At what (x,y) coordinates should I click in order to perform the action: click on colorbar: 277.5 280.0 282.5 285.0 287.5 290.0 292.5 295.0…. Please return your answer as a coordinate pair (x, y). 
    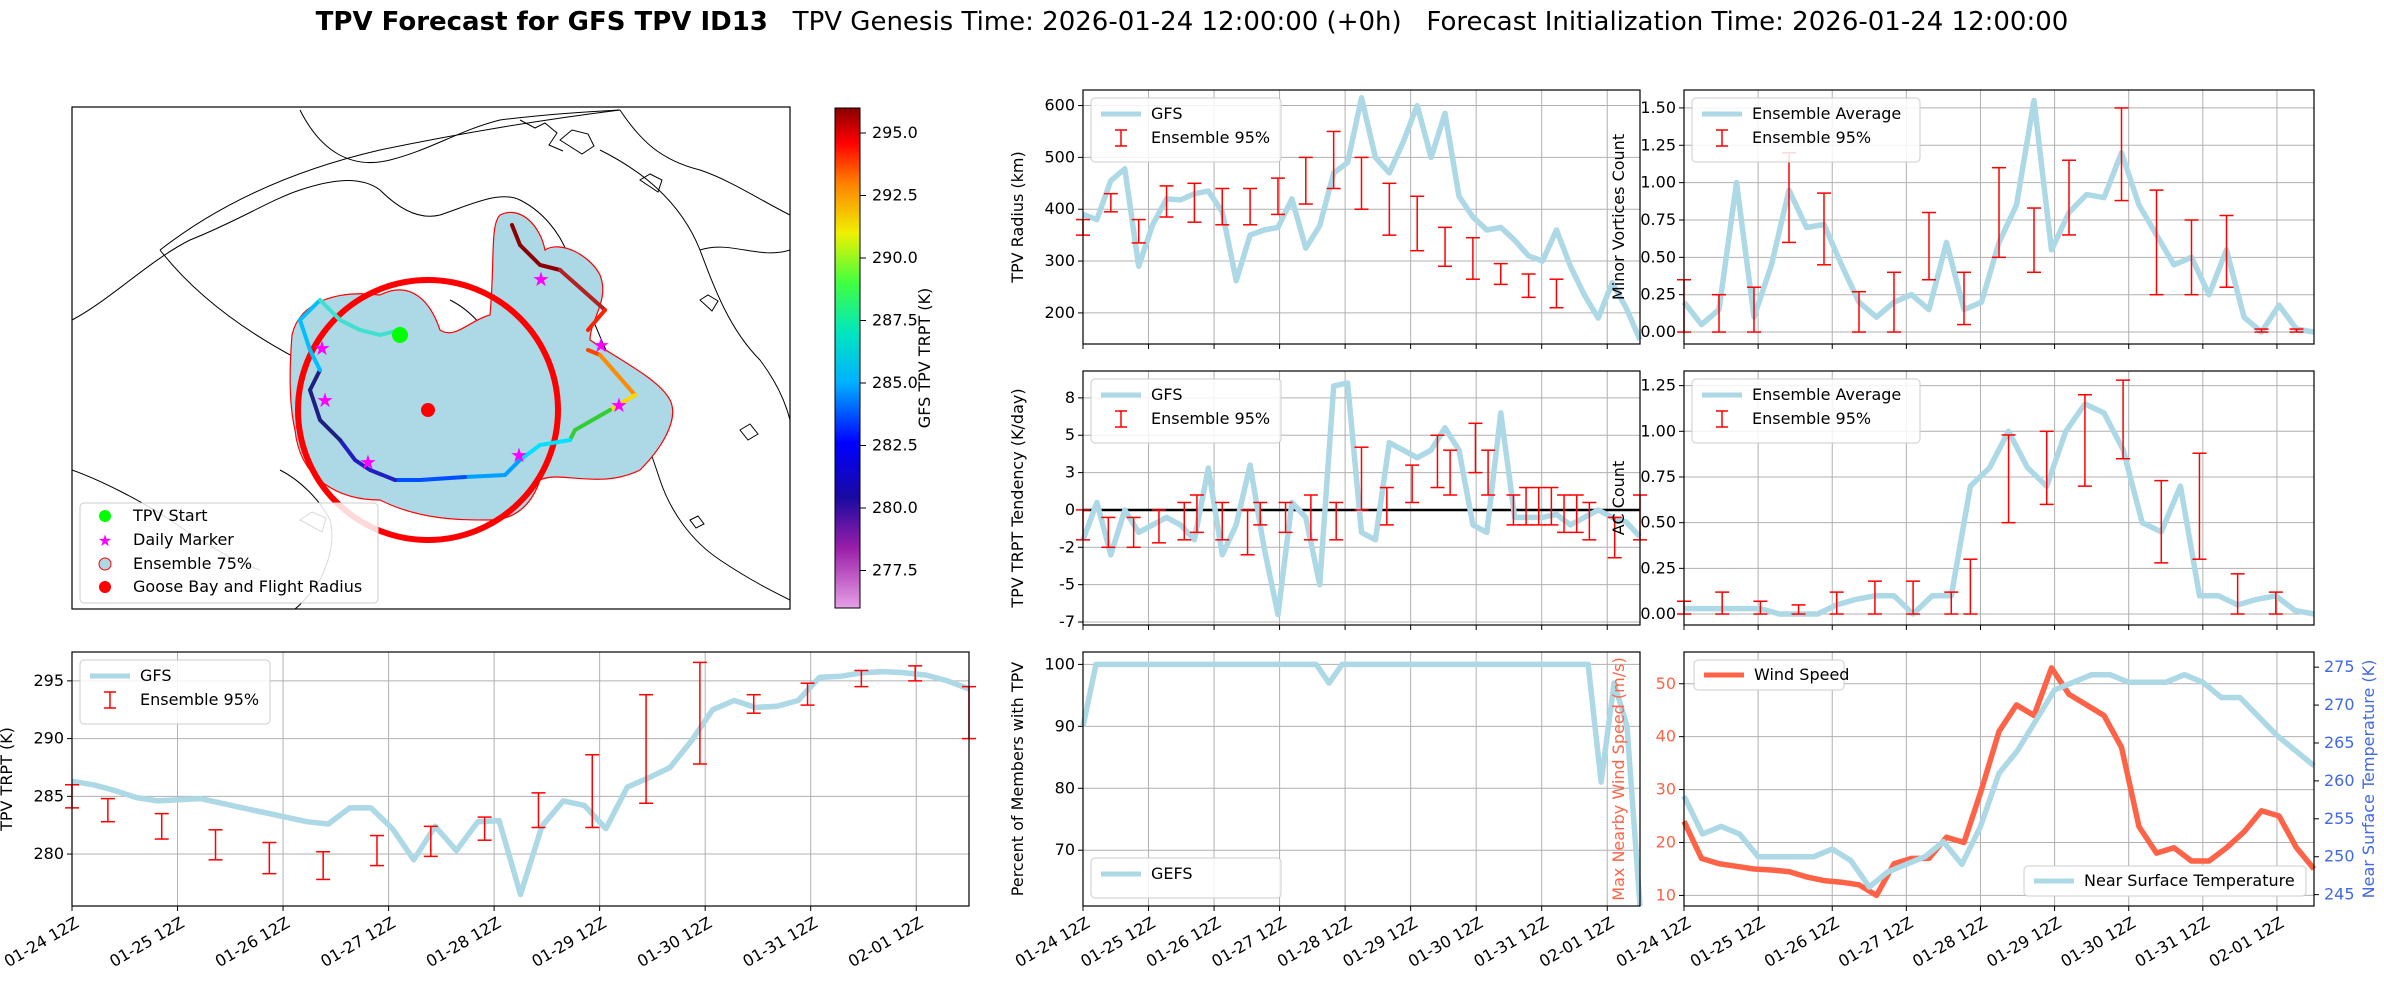
    Looking at the image, I should click on (884, 358).